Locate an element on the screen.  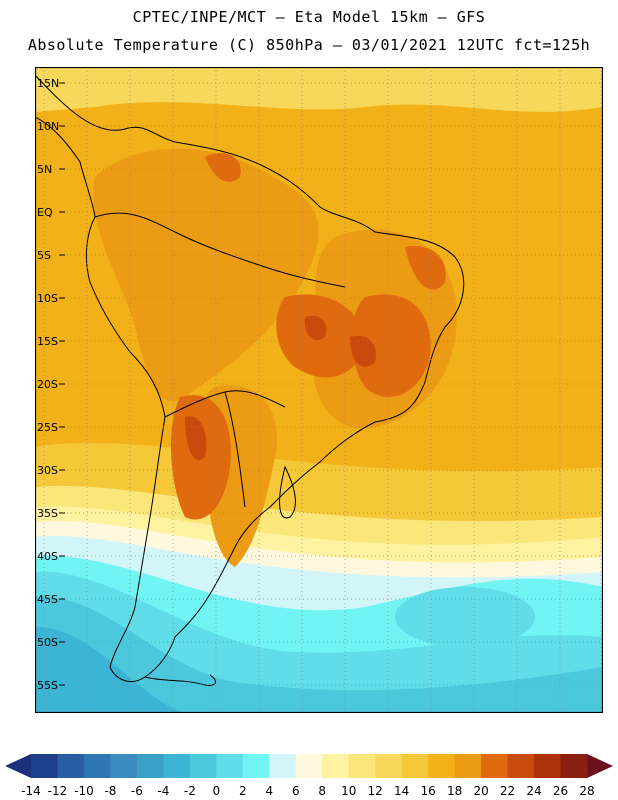
lat-tick-label: 25S is located at coordinates (47, 427).